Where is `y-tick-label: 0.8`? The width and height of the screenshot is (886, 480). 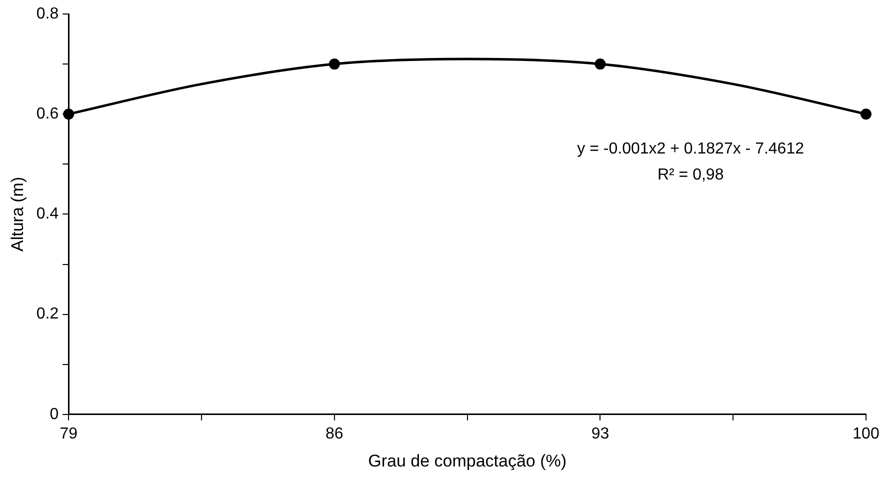 y-tick-label: 0.8 is located at coordinates (47, 13).